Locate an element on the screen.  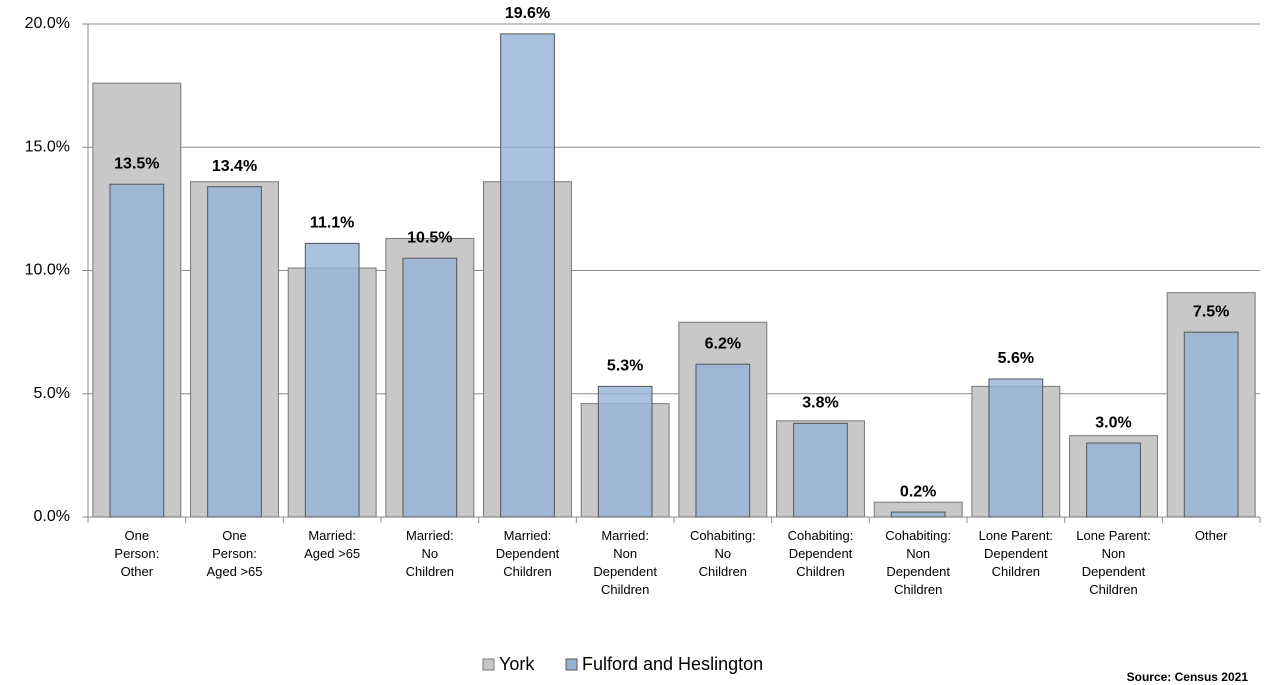
data-label: 19.6% is located at coordinates (527, 13).